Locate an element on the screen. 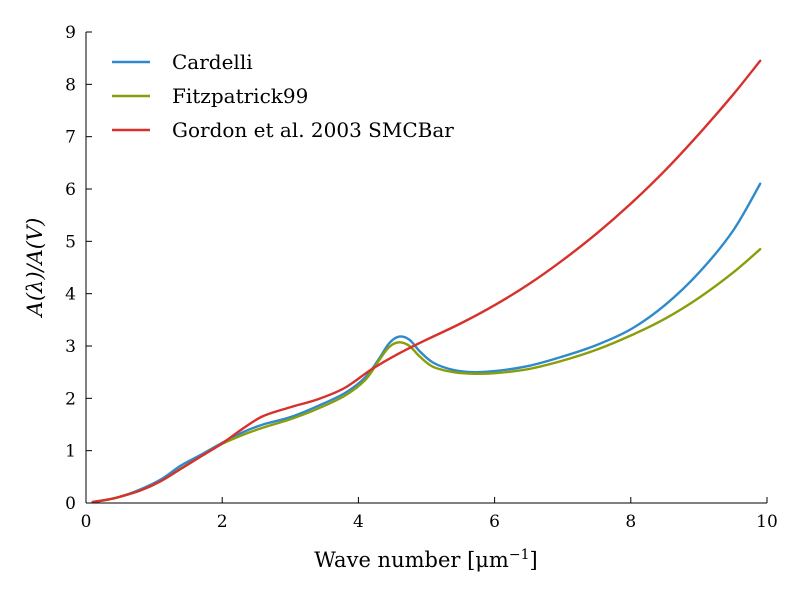 The width and height of the screenshot is (800, 600). x-tick-label: 8 is located at coordinates (630, 522).